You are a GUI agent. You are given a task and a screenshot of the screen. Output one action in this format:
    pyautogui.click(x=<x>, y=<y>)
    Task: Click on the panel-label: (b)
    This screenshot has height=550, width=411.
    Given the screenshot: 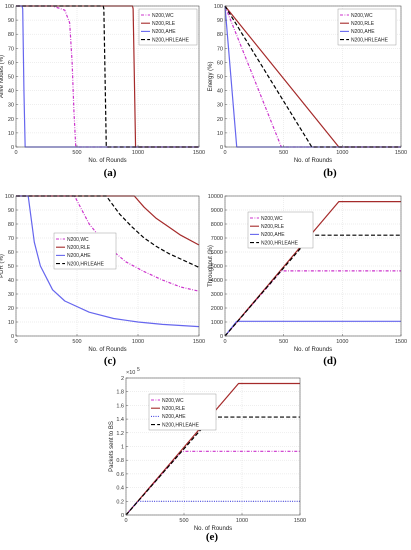 What is the action you would take?
    pyautogui.click(x=330, y=173)
    